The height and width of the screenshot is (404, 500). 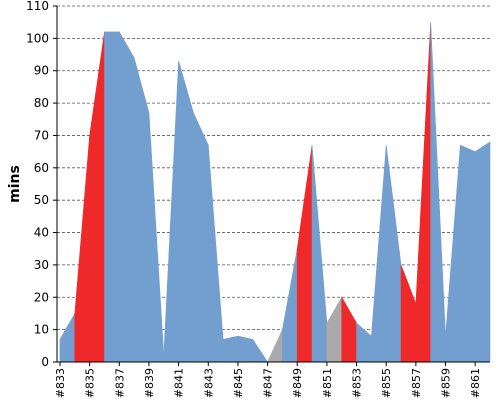 I want to click on x-tick-label: #847, so click(x=268, y=383).